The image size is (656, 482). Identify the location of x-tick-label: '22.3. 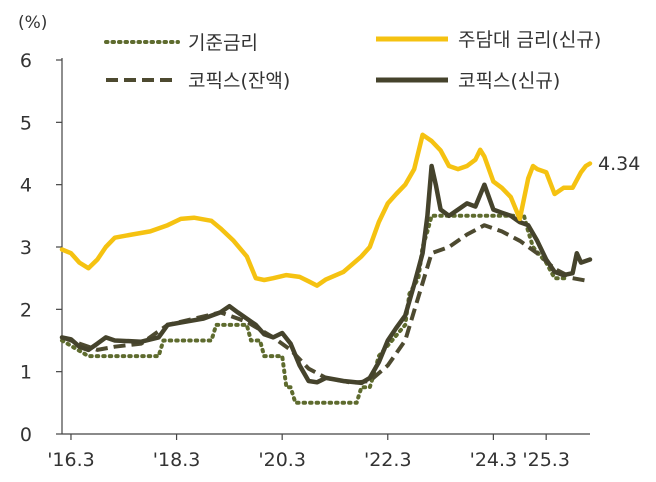
(388, 460).